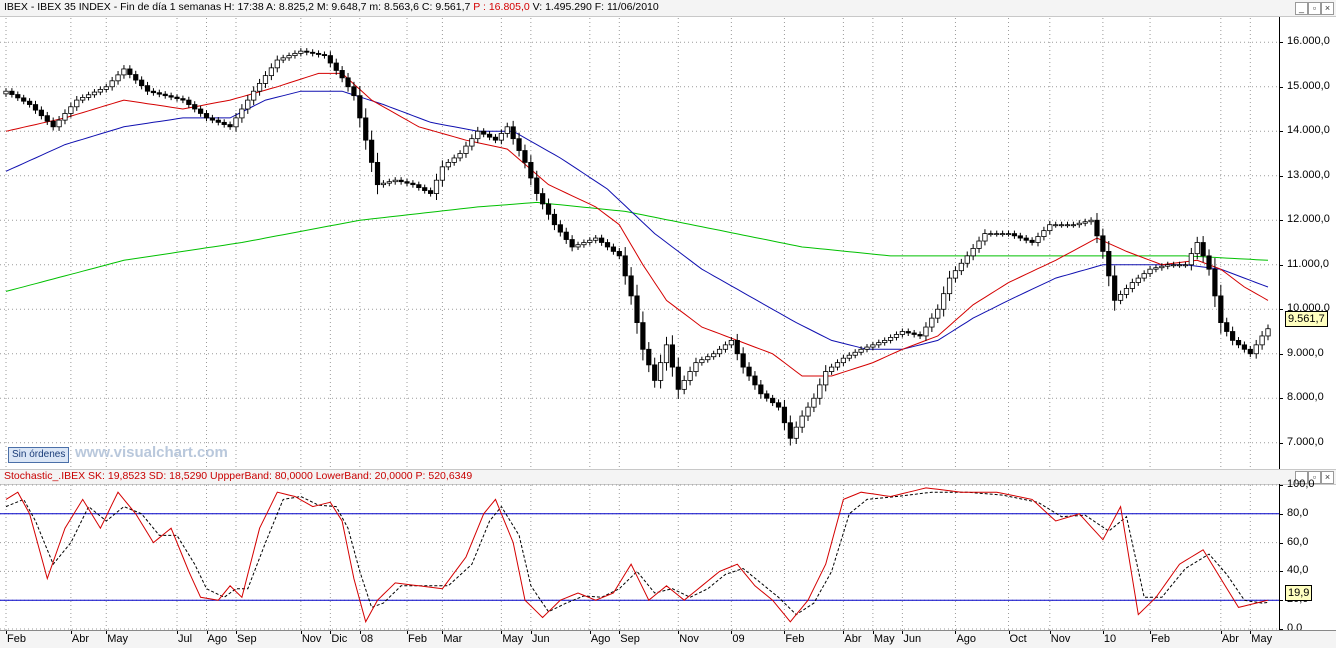 The height and width of the screenshot is (648, 1336). I want to click on date-axis-label: Jun, so click(540, 639).